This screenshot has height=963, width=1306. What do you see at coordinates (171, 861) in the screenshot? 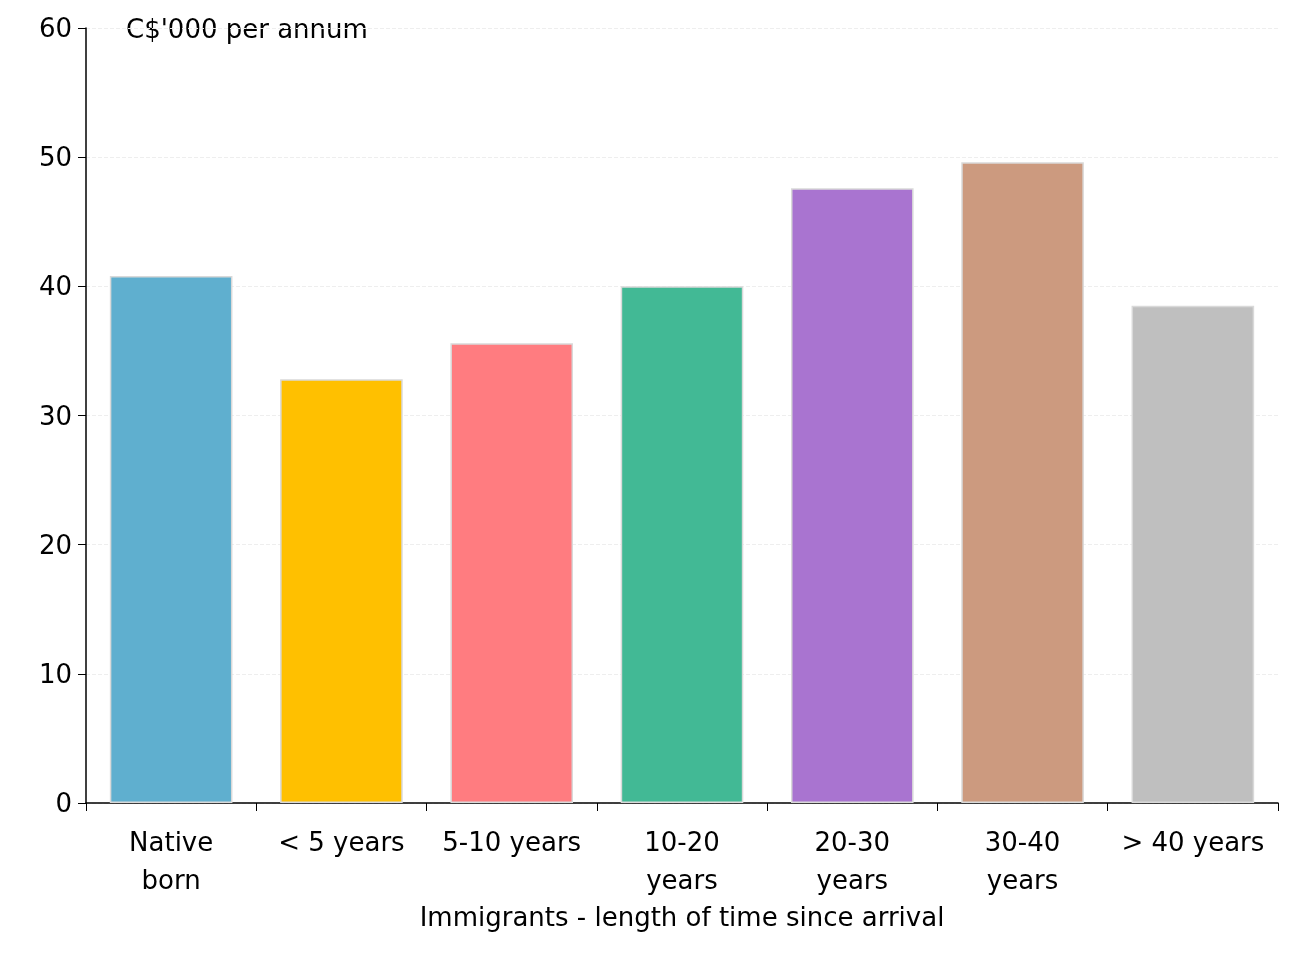
I see `x-tick-label: Native born` at bounding box center [171, 861].